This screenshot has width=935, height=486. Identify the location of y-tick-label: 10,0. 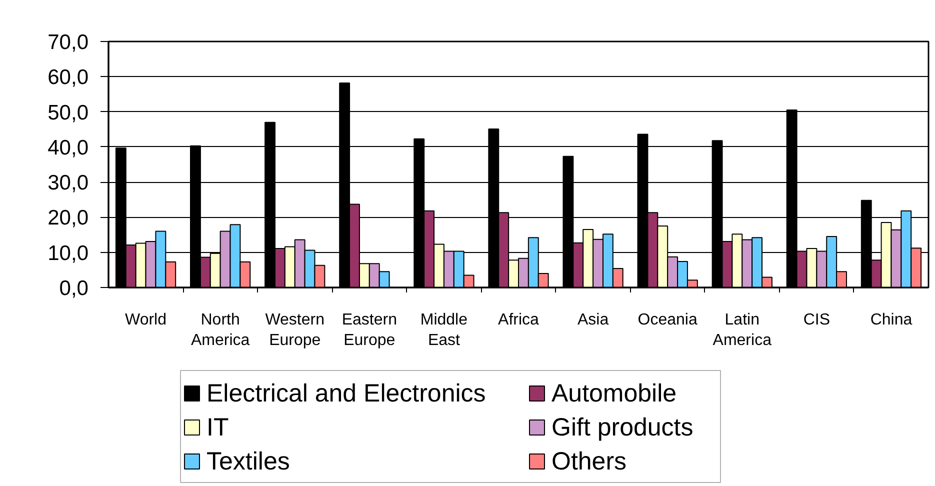
(68, 253).